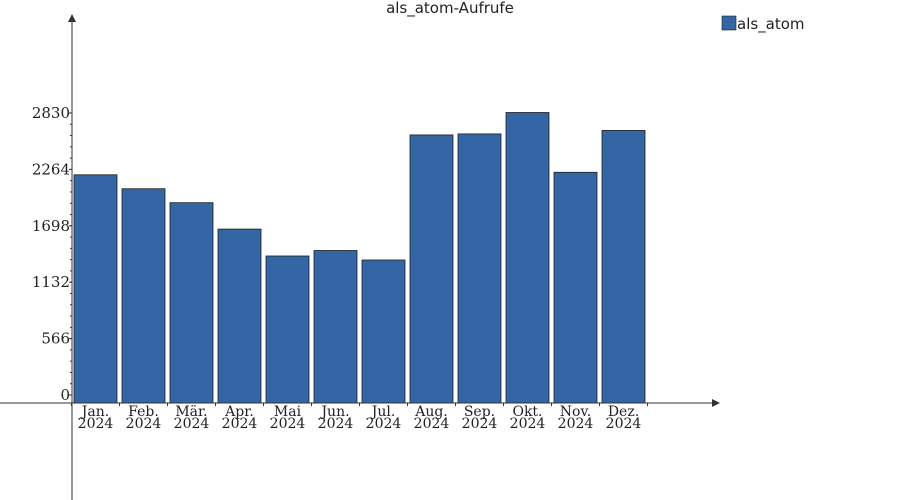 This screenshot has width=900, height=500. Describe the element at coordinates (527, 412) in the screenshot. I see `x-tick-label-month-9: Okt.` at that location.